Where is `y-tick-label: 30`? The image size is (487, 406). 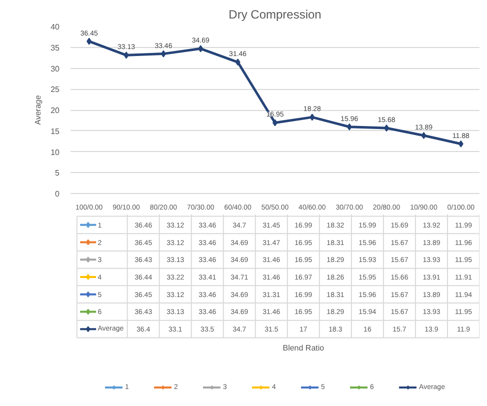 y-tick-label: 30 is located at coordinates (55, 69).